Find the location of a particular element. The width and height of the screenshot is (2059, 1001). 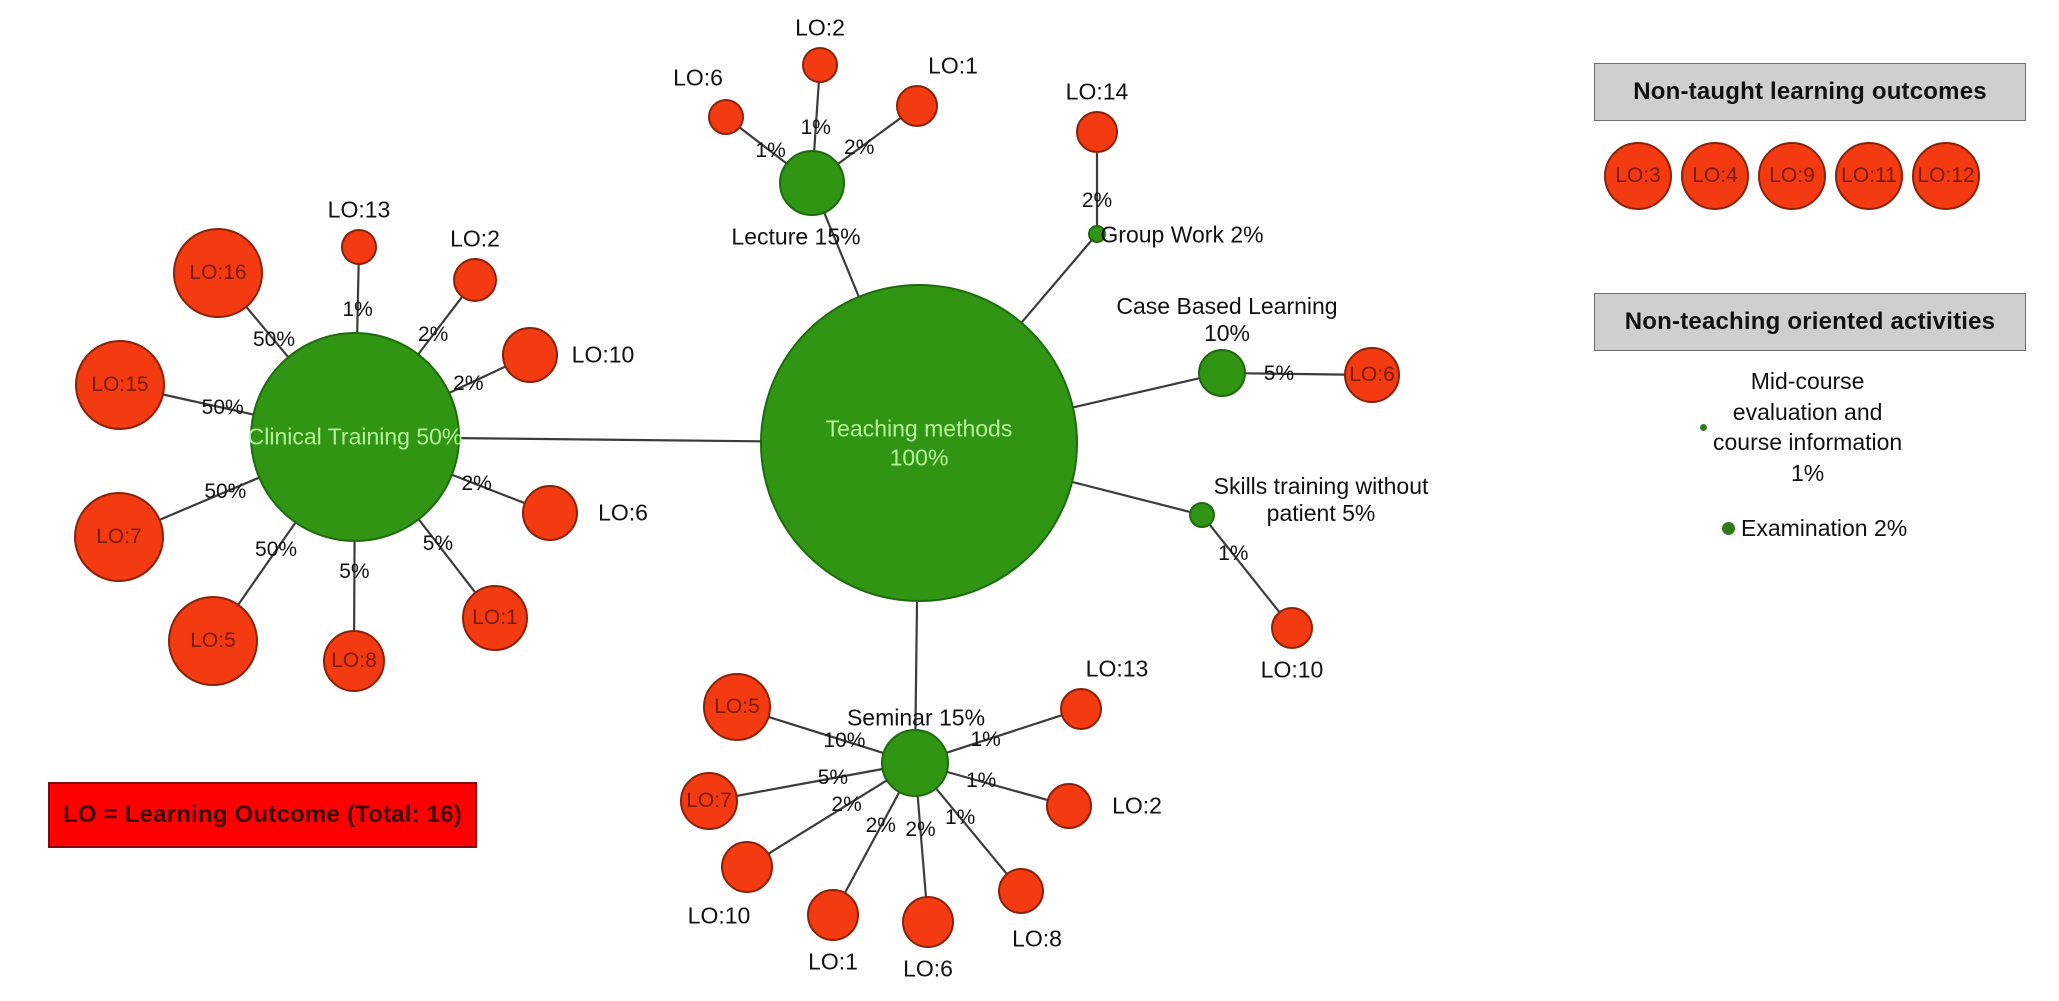

edge-root-groupwork is located at coordinates (1056, 281).